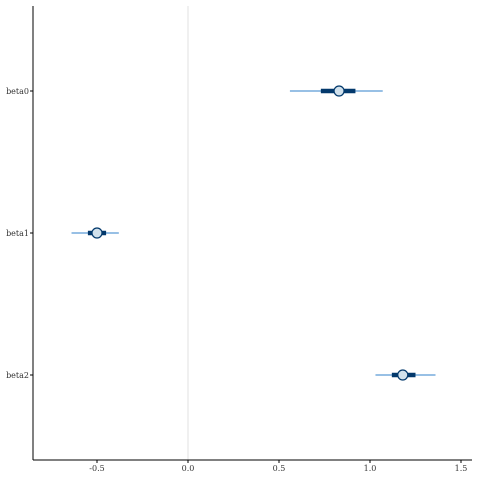 The image size is (480, 480). Describe the element at coordinates (17, 375) in the screenshot. I see `y-tick-label-beta2: beta2` at that location.